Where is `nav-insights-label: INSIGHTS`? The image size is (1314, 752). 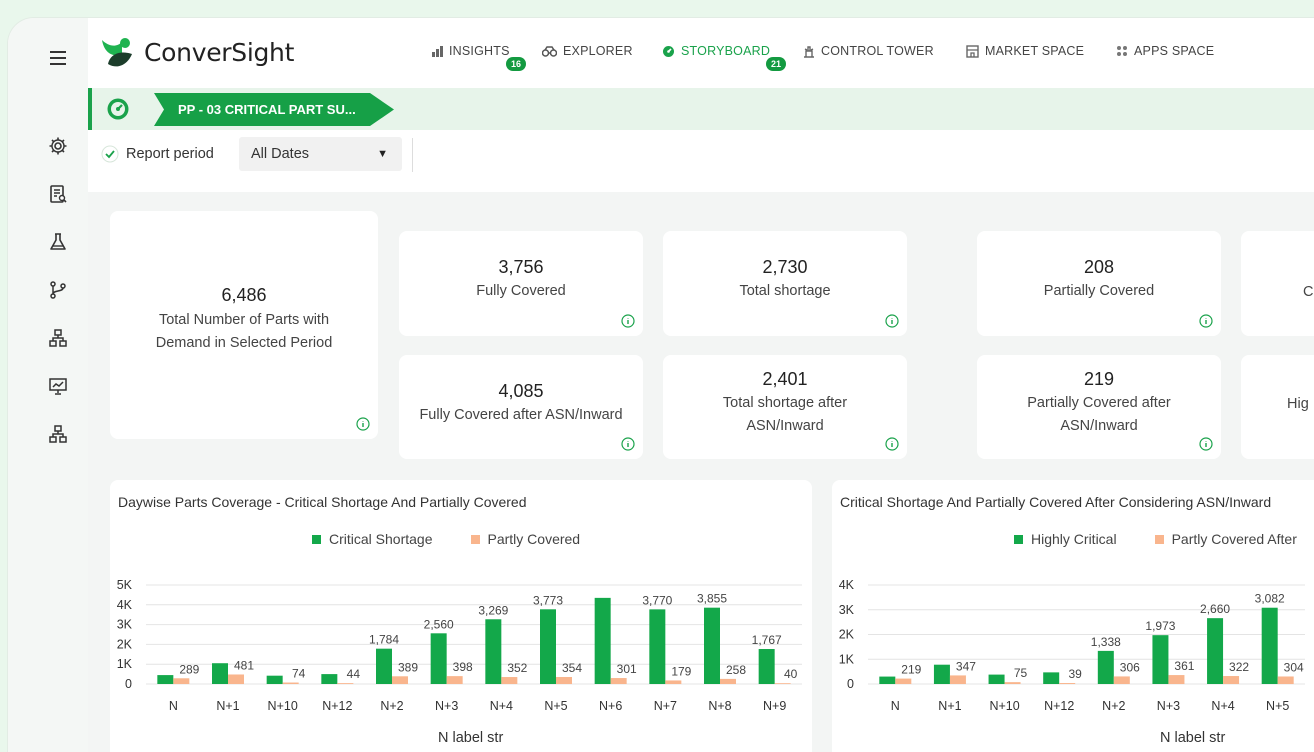
nav-insights-label: INSIGHTS is located at coordinates (479, 51).